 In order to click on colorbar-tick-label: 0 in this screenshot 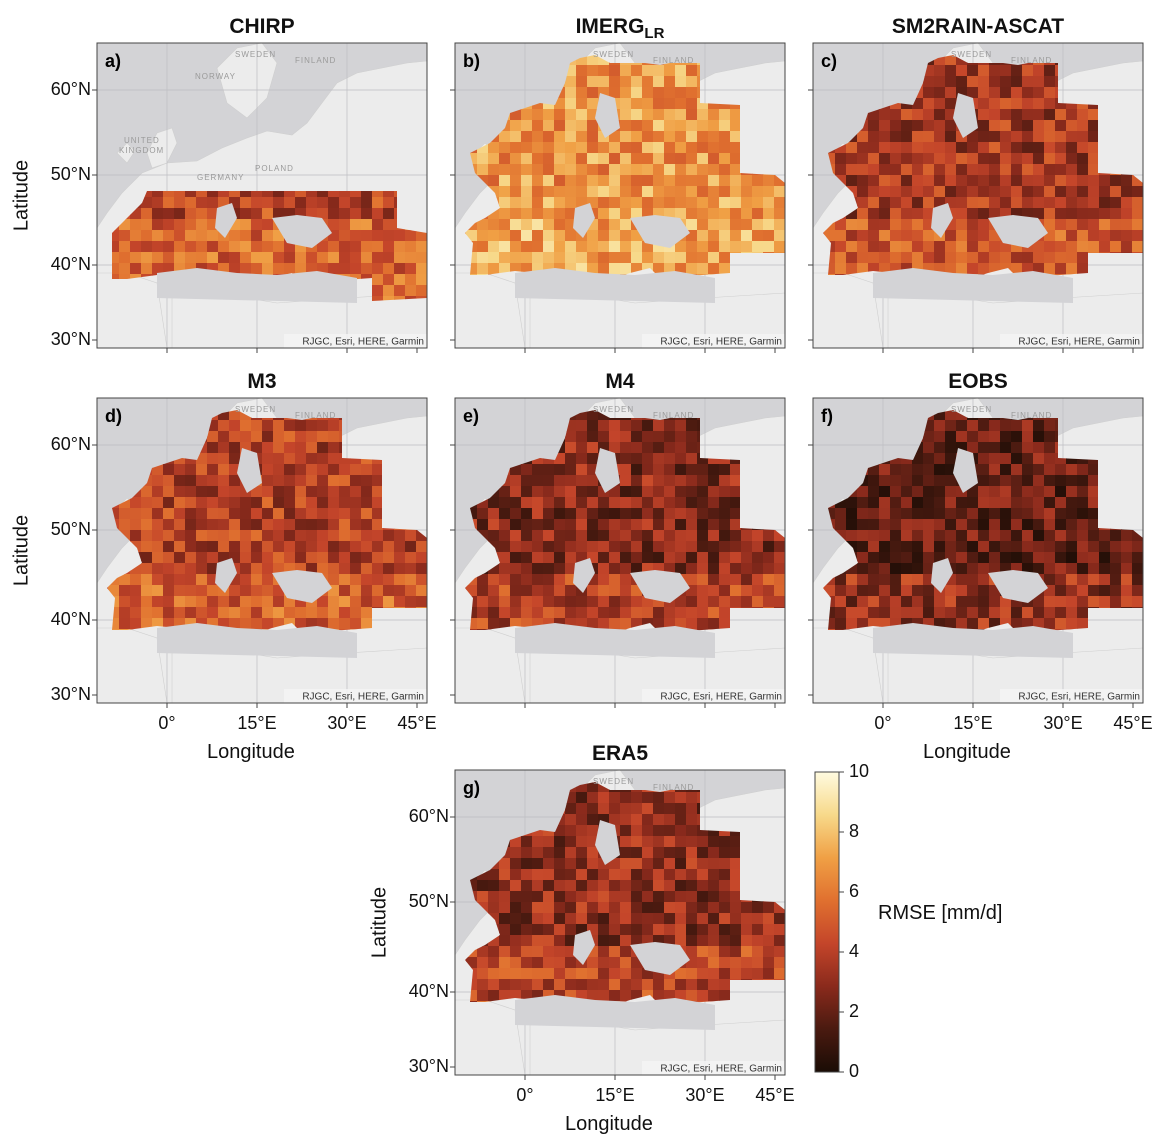, I will do `click(854, 1071)`.